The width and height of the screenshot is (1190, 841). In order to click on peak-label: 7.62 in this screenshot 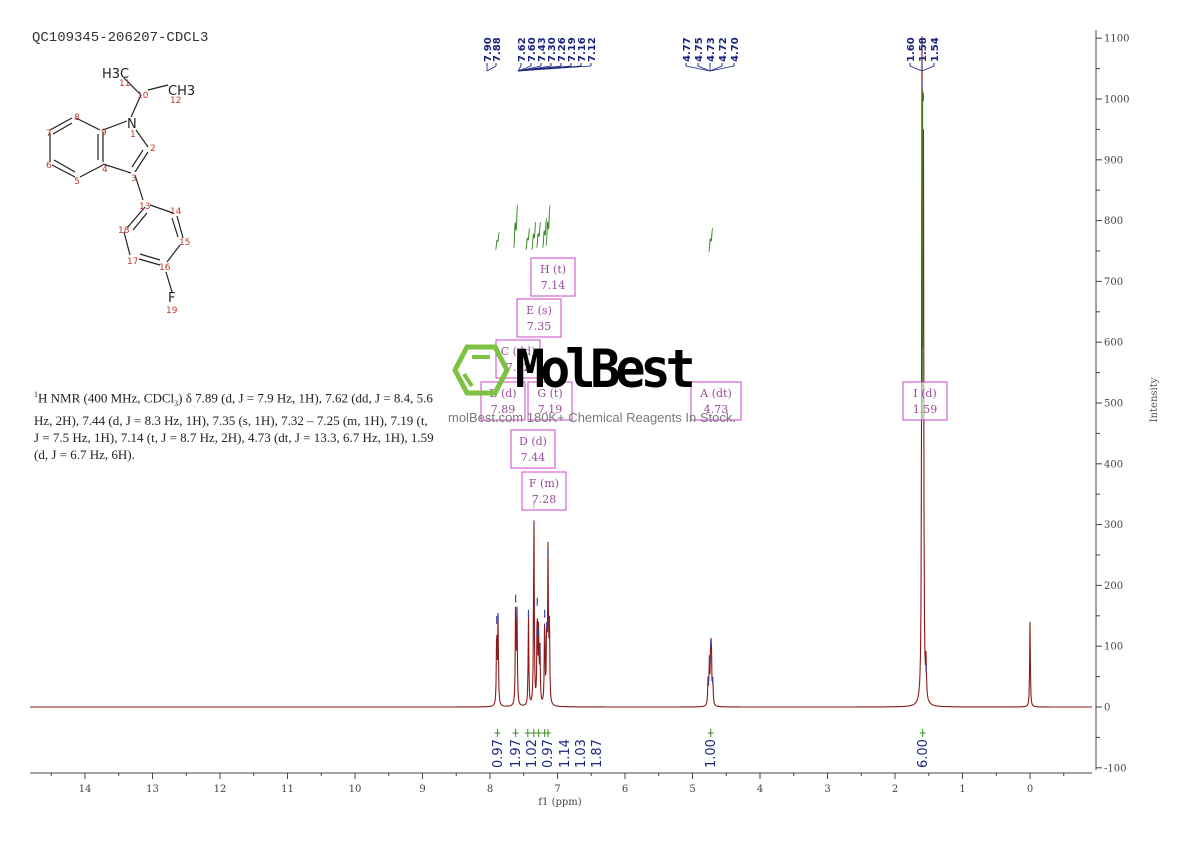, I will do `click(522, 49)`.